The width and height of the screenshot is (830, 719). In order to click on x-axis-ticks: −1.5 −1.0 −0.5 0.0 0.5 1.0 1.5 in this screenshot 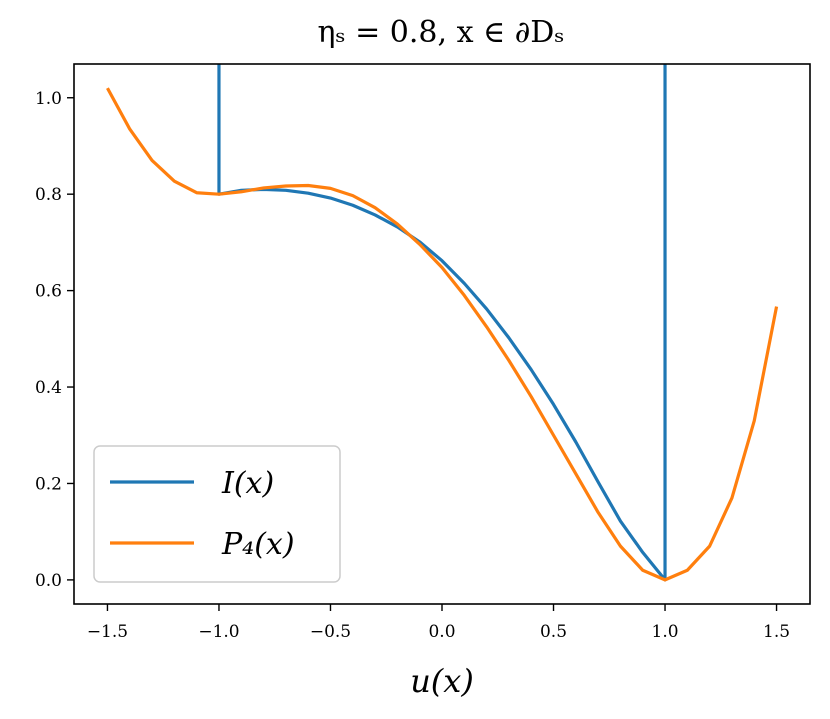, I will do `click(438, 623)`.